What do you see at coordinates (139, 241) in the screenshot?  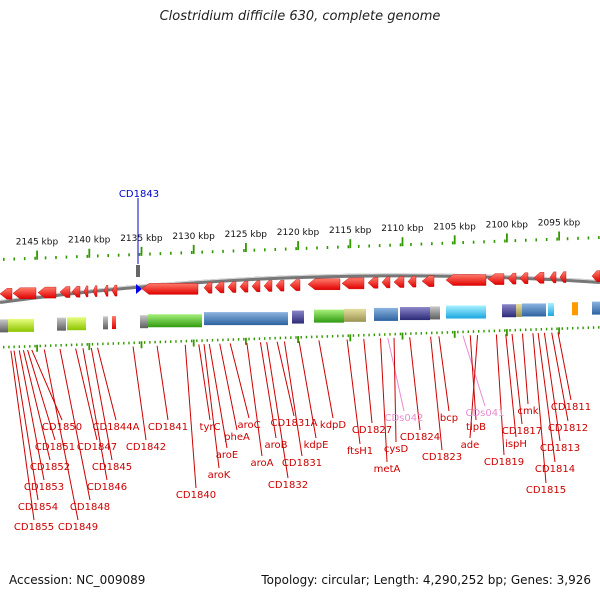 I see `selected-gene-marker: CD1843` at bounding box center [139, 241].